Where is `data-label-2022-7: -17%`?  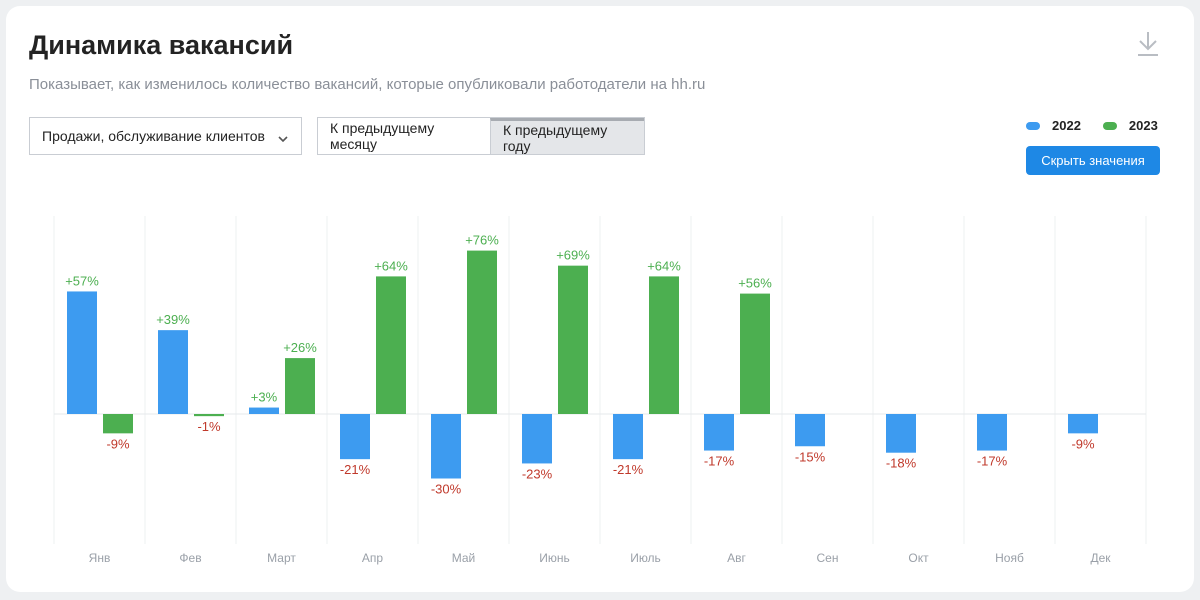
data-label-2022-7: -17% is located at coordinates (719, 461).